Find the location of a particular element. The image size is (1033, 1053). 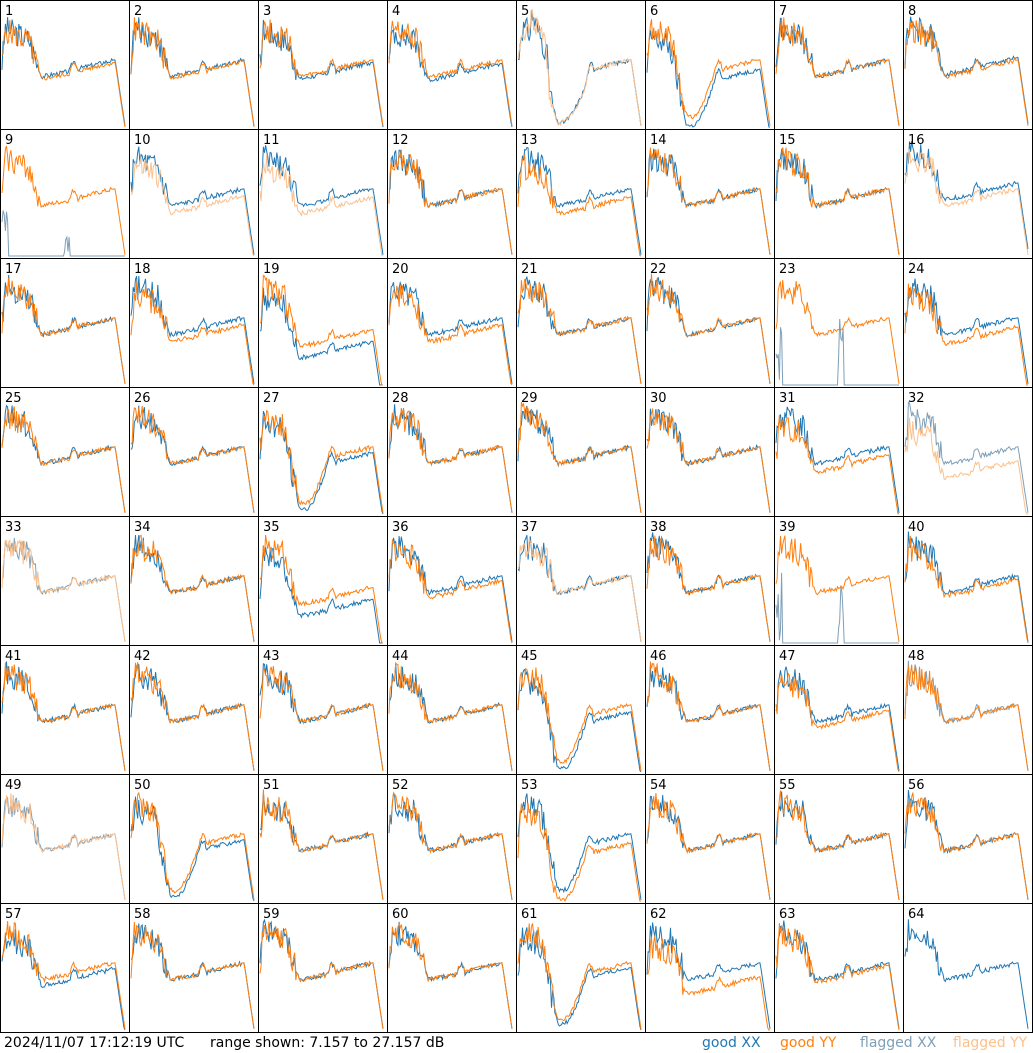

panel-number: 1 is located at coordinates (9, 11).